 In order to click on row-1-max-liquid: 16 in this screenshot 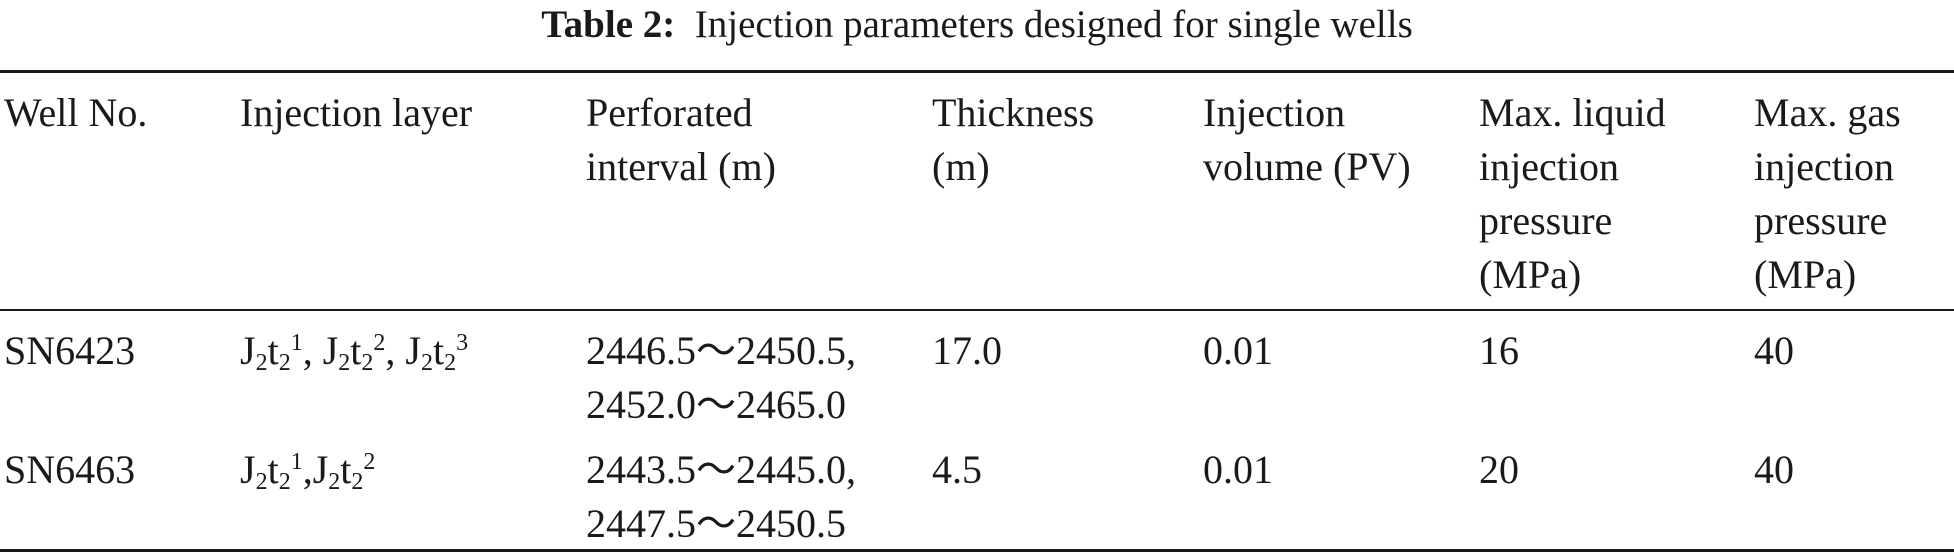, I will do `click(1499, 350)`.